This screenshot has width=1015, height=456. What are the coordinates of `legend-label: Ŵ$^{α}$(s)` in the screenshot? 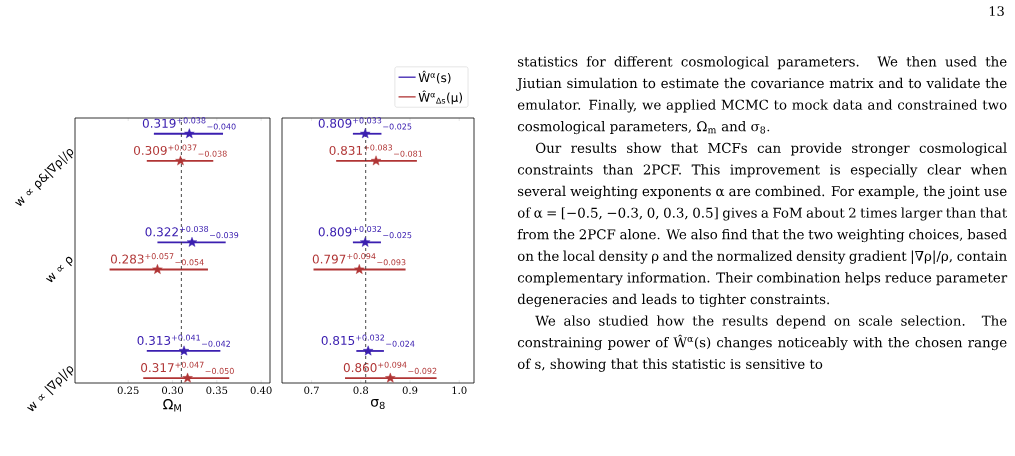 It's located at (434, 77).